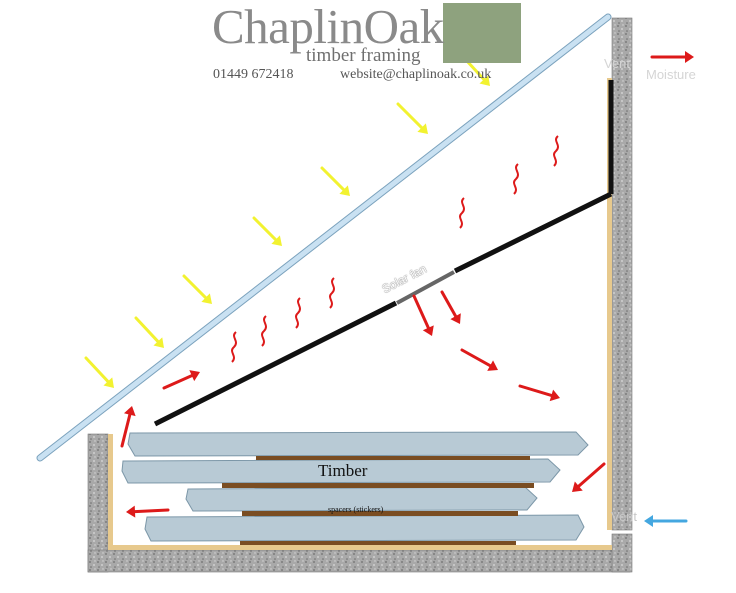 Image resolution: width=736 pixels, height=593 pixels. What do you see at coordinates (620, 274) in the screenshot?
I see `right-wall` at bounding box center [620, 274].